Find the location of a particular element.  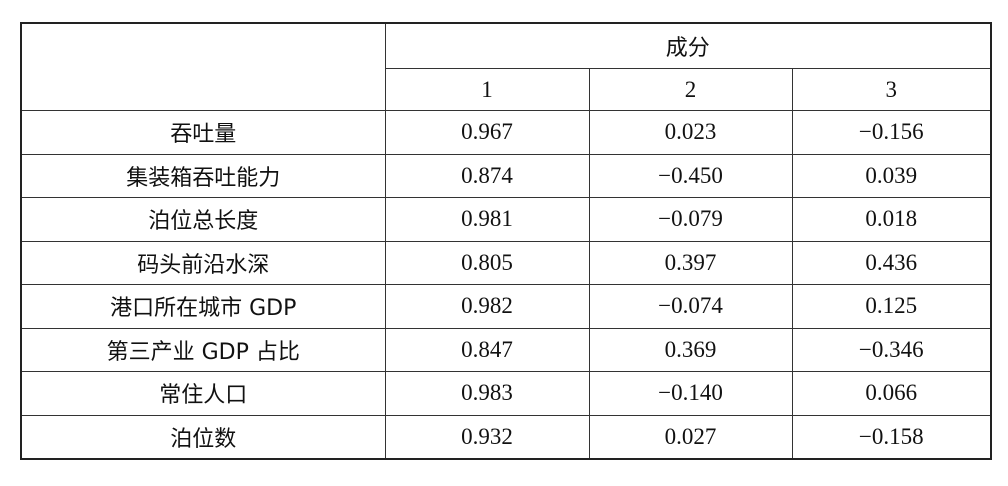

table-row: 吞吐量 0.967 0.023 −0.156 is located at coordinates (506, 132).